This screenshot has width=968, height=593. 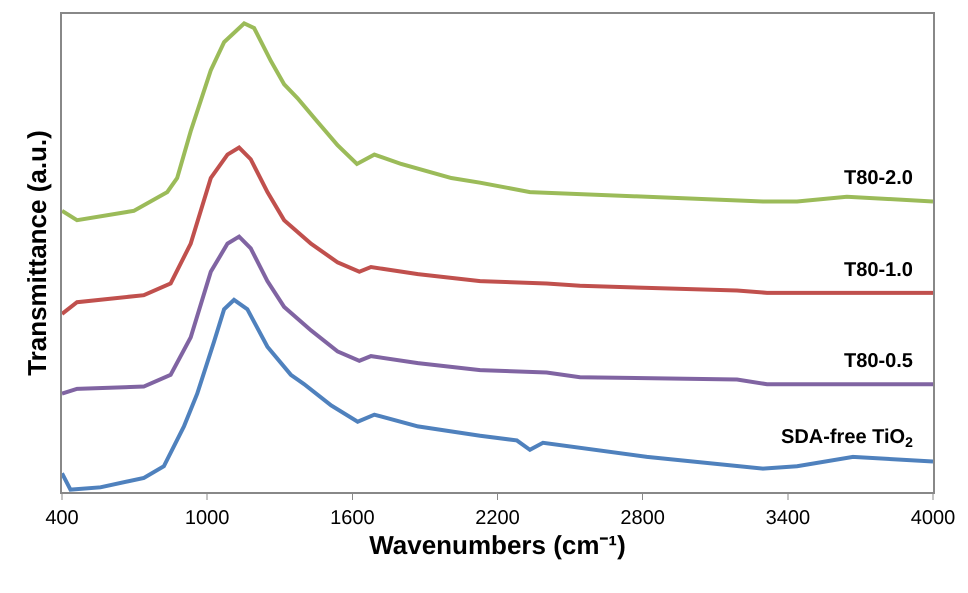 What do you see at coordinates (207, 517) in the screenshot?
I see `x-tick-label: 1000` at bounding box center [207, 517].